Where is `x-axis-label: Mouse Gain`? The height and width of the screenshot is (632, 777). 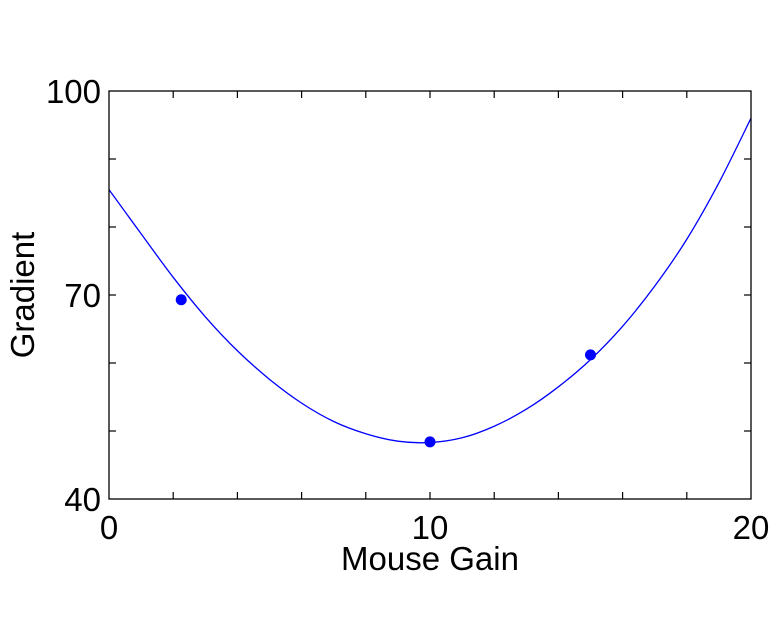
x-axis-label: Mouse Gain is located at coordinates (430, 558).